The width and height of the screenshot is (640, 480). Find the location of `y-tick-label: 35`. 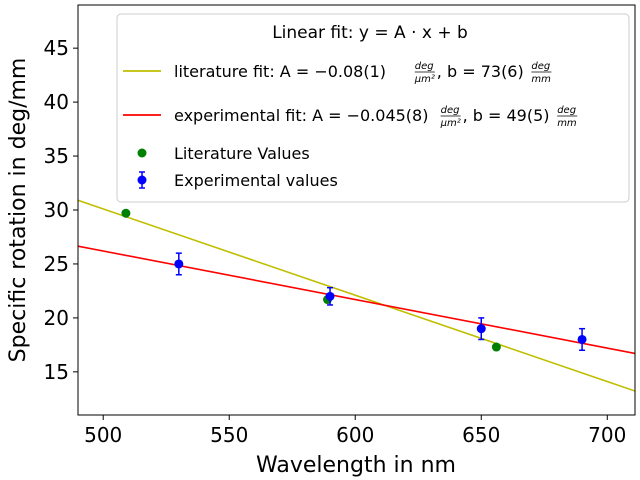

y-tick-label: 35 is located at coordinates (56, 156).